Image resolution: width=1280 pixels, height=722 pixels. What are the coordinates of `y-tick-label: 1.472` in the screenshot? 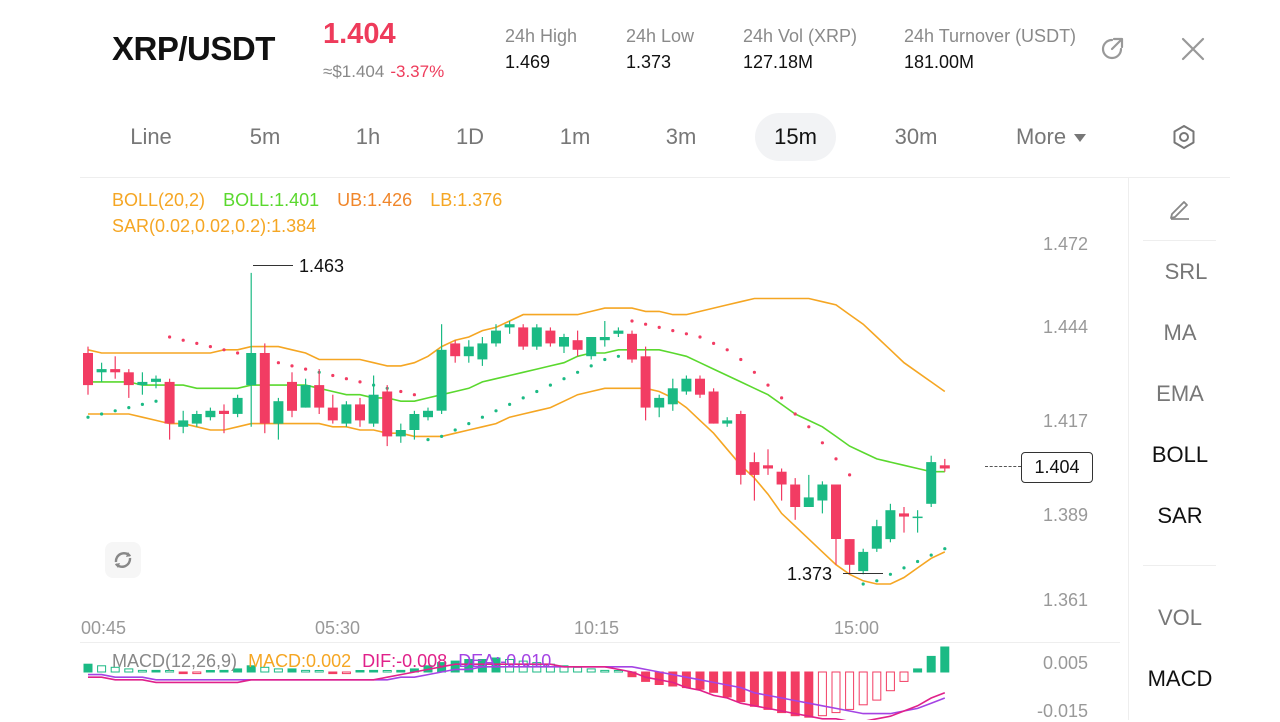 It's located at (1066, 244).